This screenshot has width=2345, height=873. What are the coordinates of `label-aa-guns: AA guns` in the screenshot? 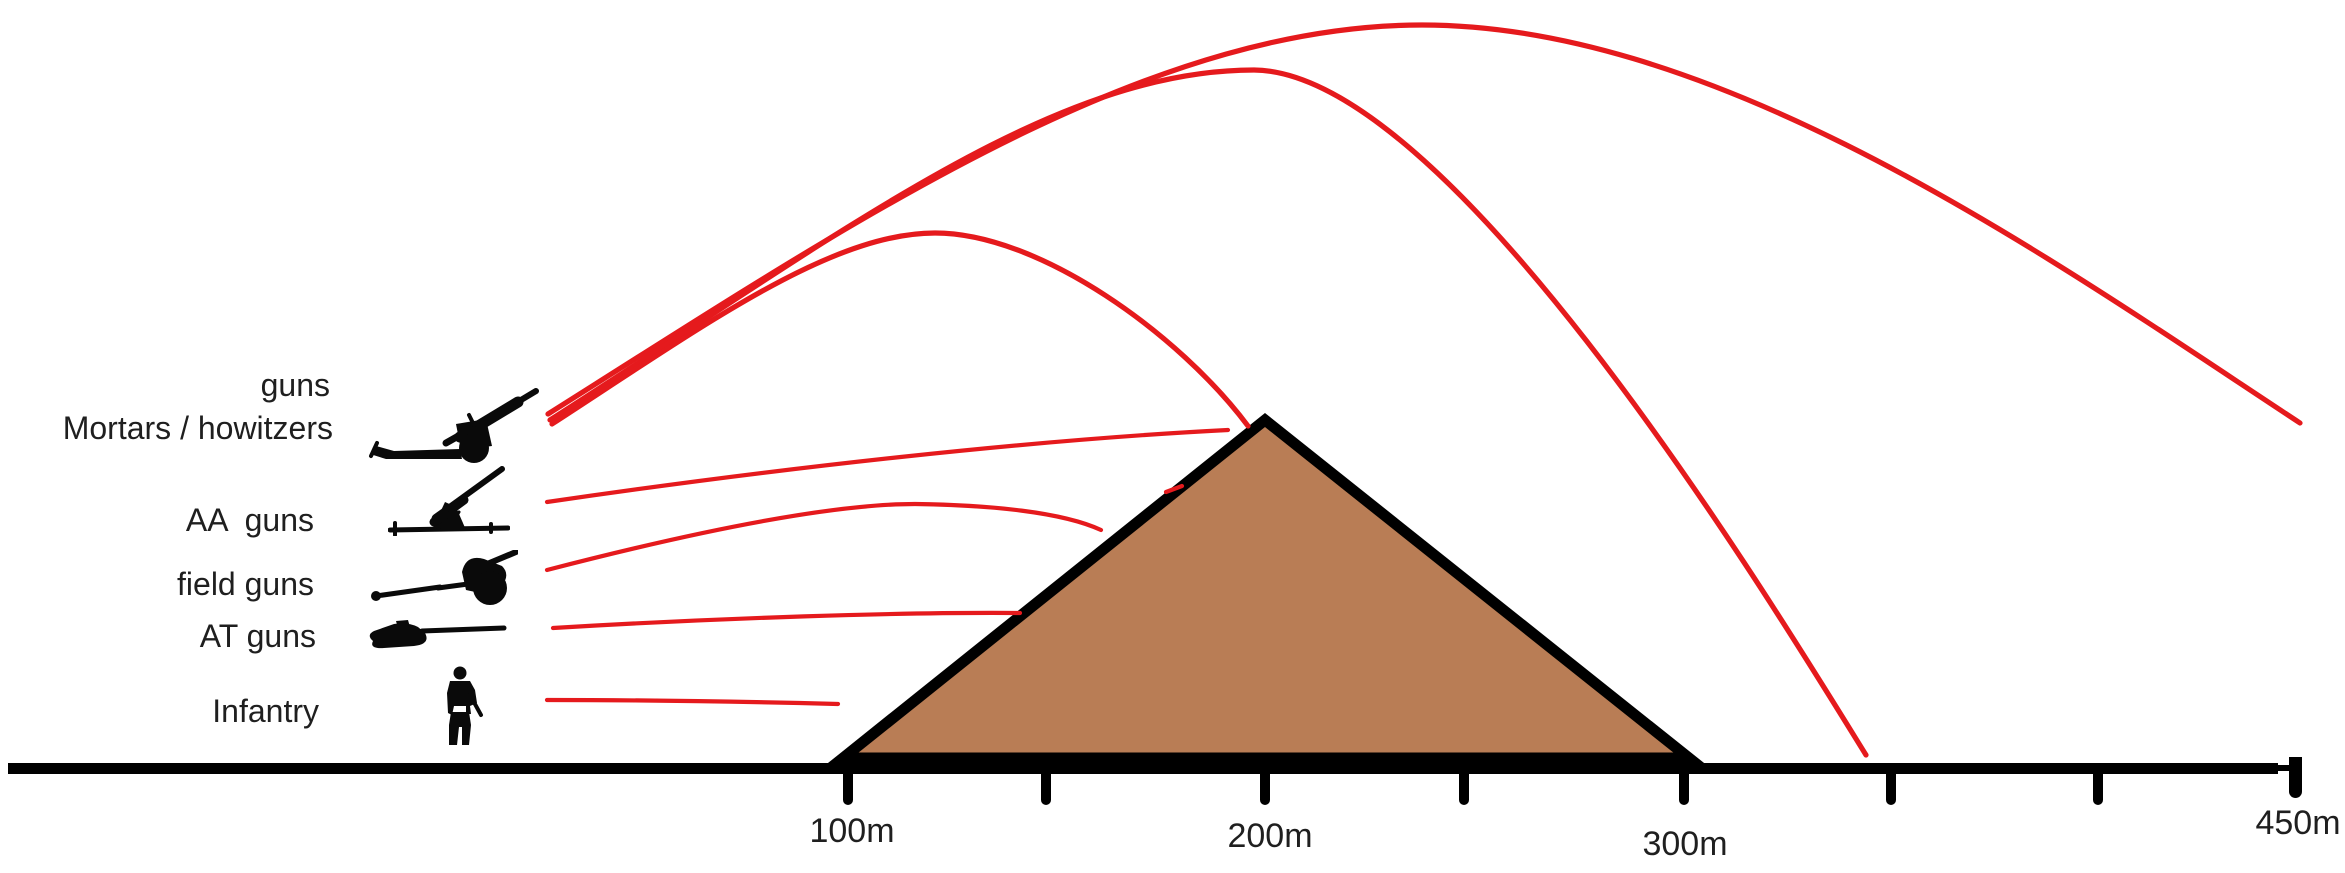 It's located at (249, 520).